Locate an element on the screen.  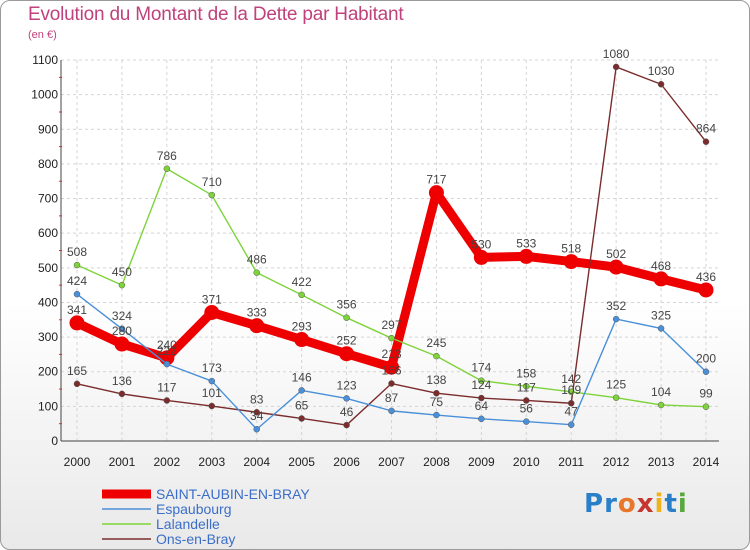
x-tick-label: 2001 is located at coordinates (122, 462).